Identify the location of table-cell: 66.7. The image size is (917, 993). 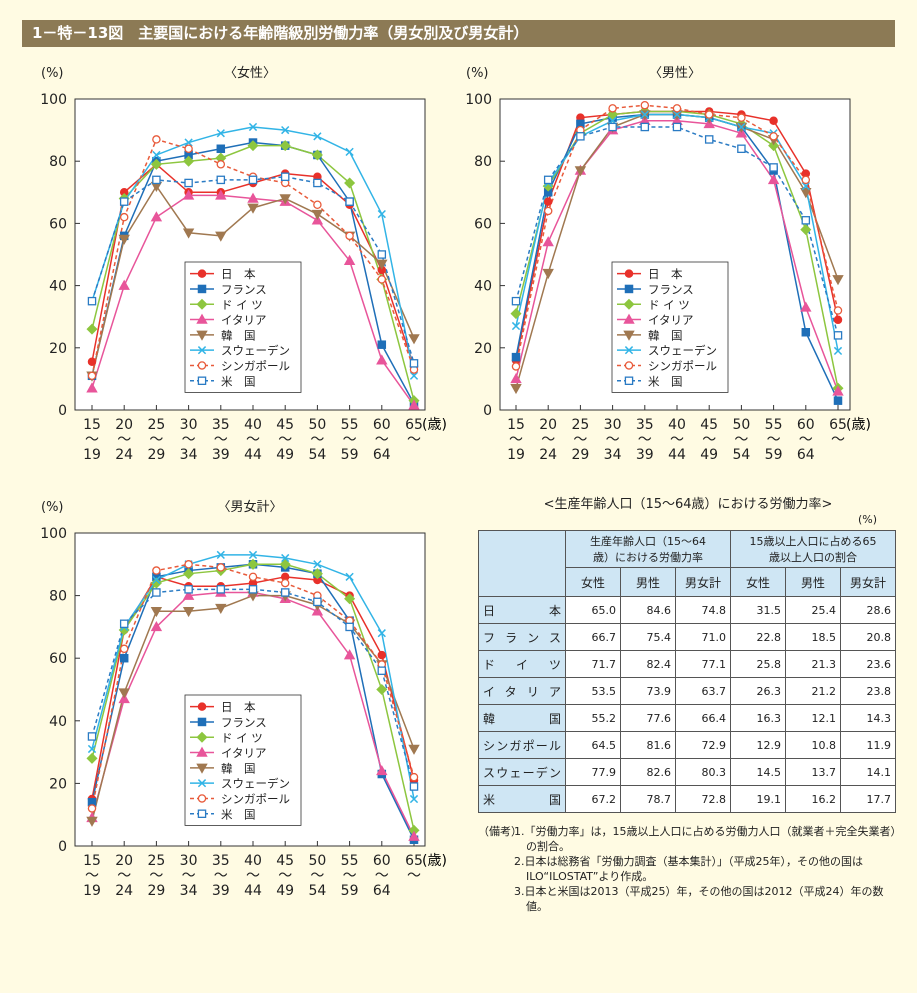
(593, 637).